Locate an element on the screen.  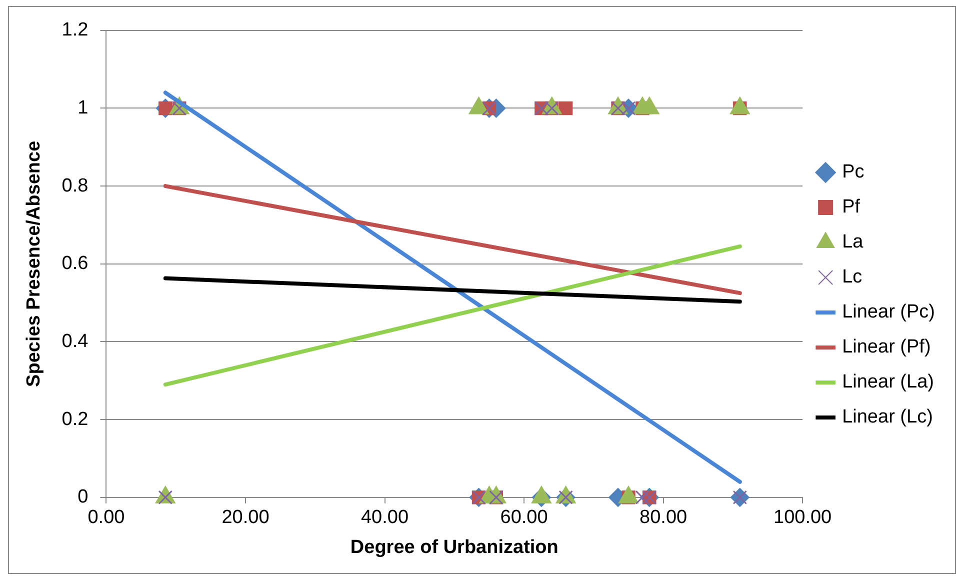
legend-label: Linear (La) is located at coordinates (888, 382).